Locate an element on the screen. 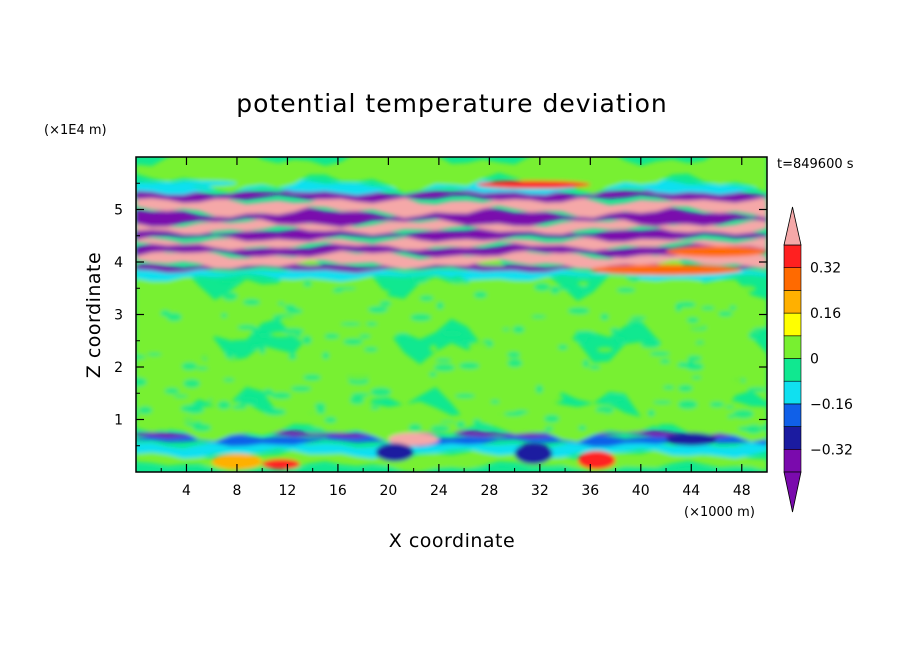  x-tick-label: 48 is located at coordinates (742, 491).